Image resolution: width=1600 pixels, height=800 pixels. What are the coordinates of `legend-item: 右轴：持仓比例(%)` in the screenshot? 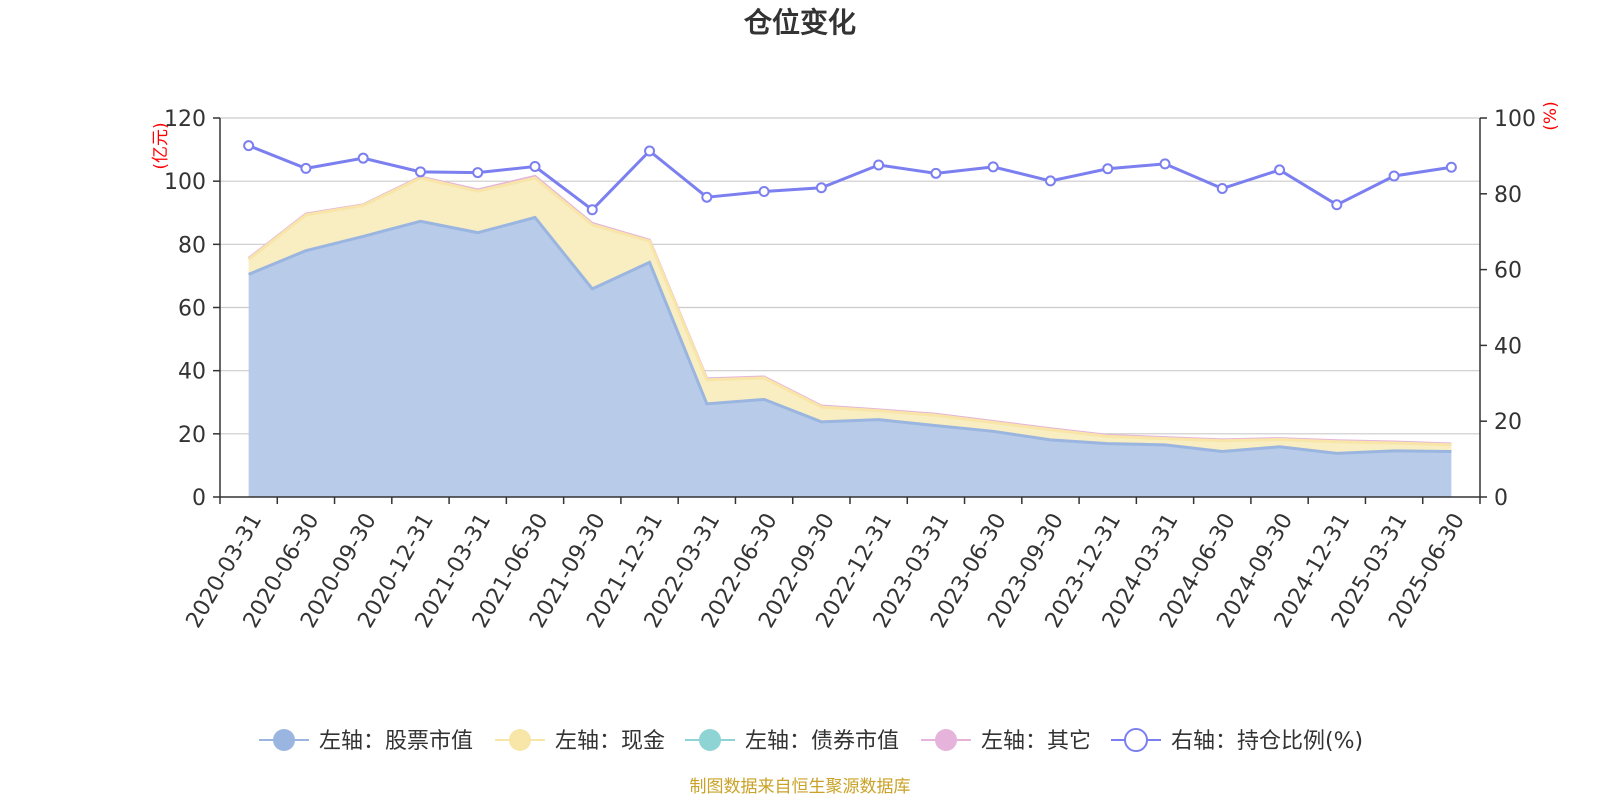 It's located at (1237, 741).